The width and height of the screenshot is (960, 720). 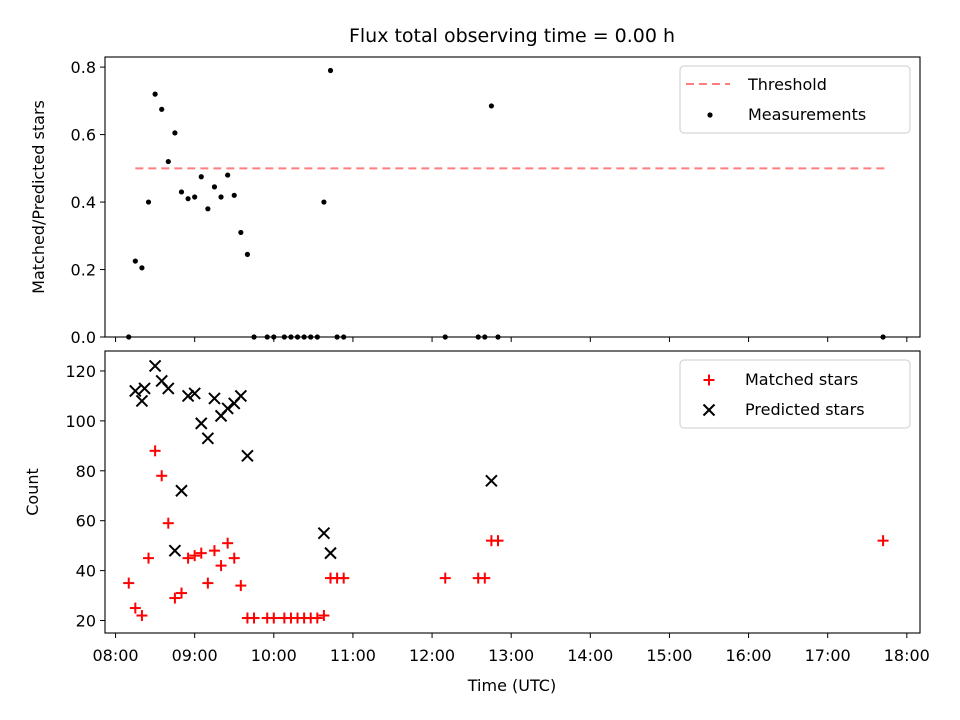 What do you see at coordinates (83, 67) in the screenshot?
I see `top-y-tick-label: 0.8` at bounding box center [83, 67].